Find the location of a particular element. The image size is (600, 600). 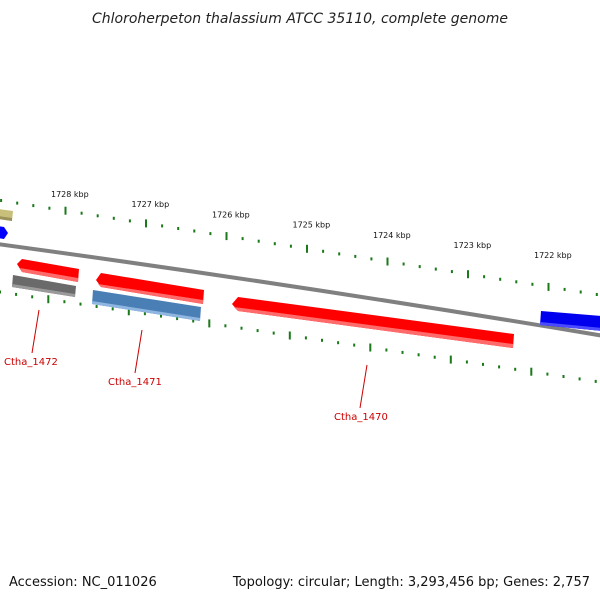

gray-feature is located at coordinates (44, 286).